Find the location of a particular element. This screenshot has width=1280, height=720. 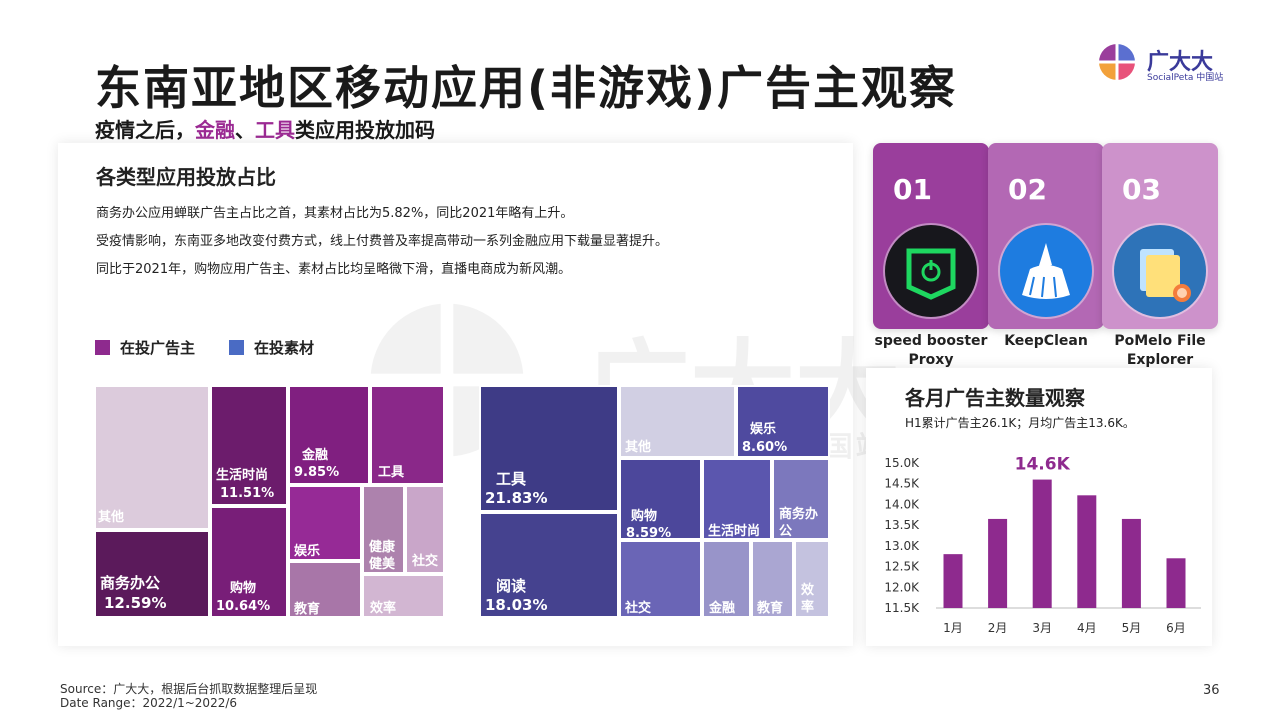

page-subtitle: 疫情之后，金融、工具类应用投放加码 is located at coordinates (265, 128).